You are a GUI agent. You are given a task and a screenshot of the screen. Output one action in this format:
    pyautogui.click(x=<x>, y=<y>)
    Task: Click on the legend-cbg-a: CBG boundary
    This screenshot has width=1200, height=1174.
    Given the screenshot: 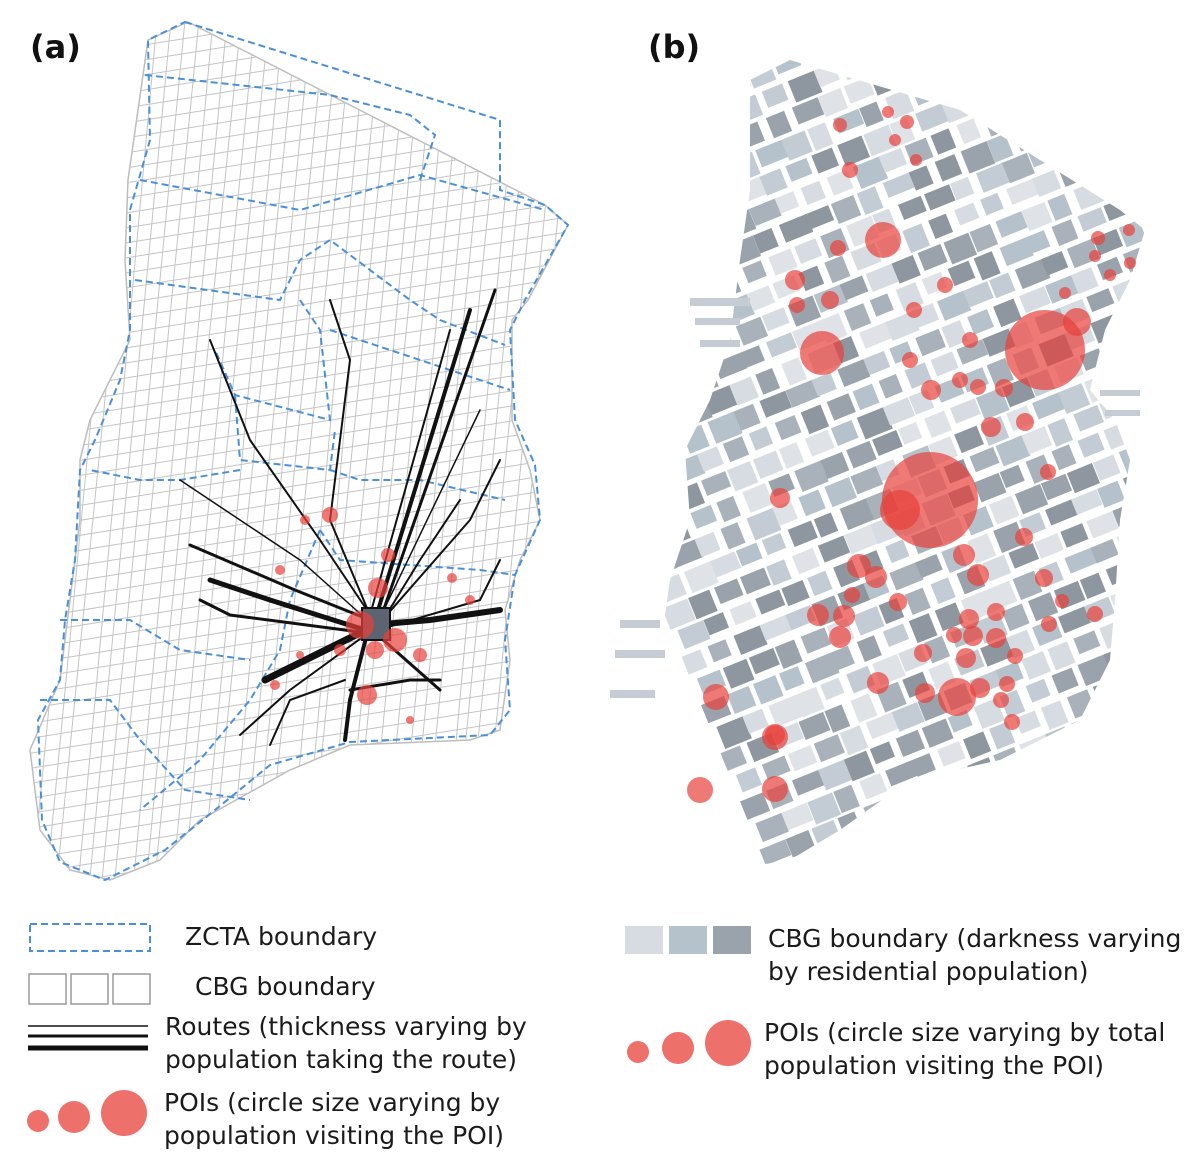 What is the action you would take?
    pyautogui.click(x=202, y=989)
    